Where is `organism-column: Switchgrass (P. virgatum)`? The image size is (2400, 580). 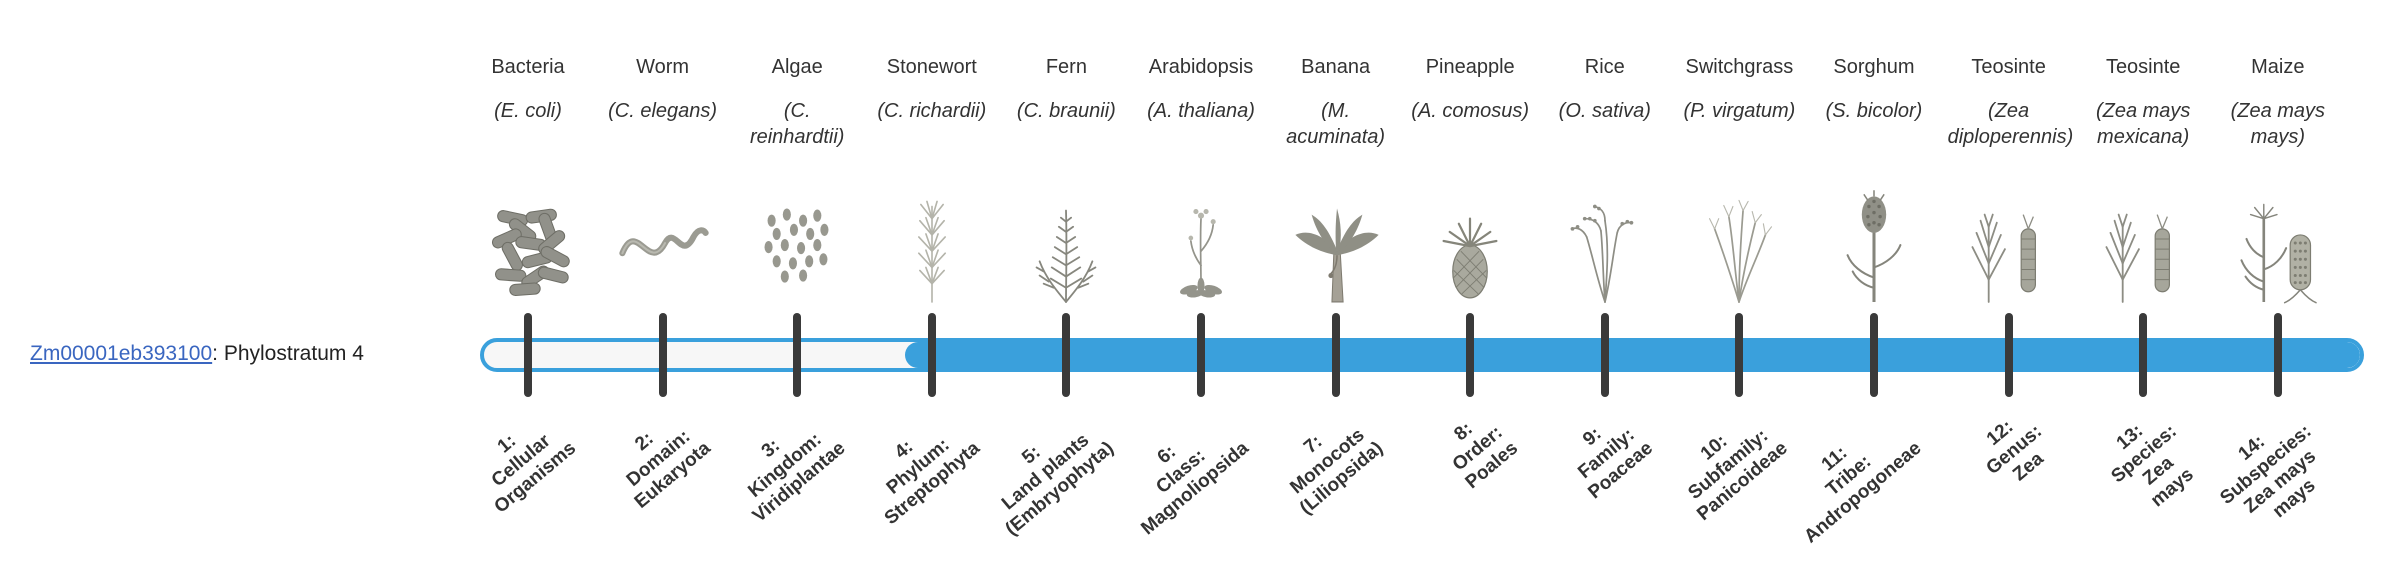 organism-column: Switchgrass (P. virgatum) is located at coordinates (1739, 181).